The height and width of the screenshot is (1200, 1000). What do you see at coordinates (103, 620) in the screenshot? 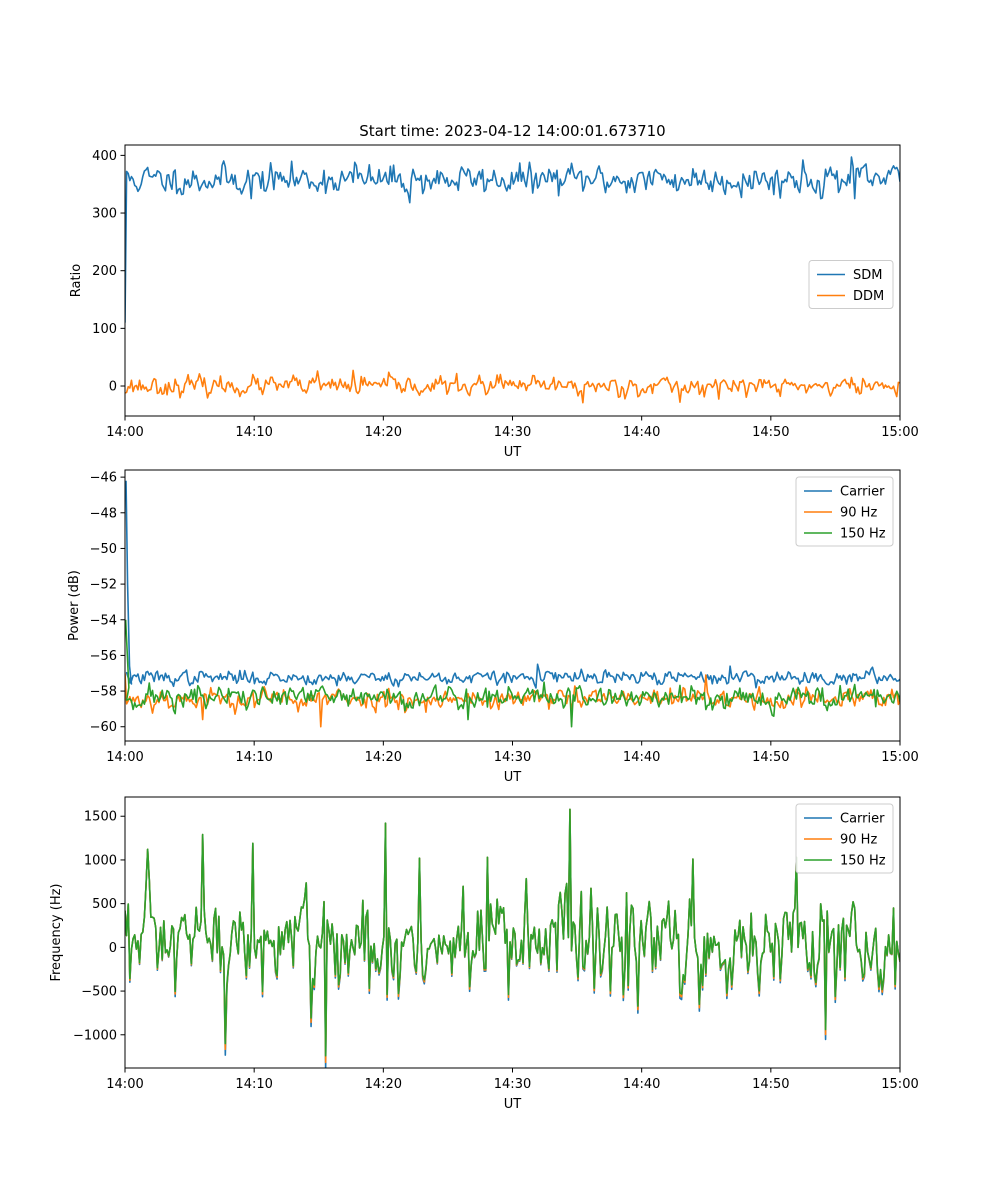
I see `y-tick-label: −54` at bounding box center [103, 620].